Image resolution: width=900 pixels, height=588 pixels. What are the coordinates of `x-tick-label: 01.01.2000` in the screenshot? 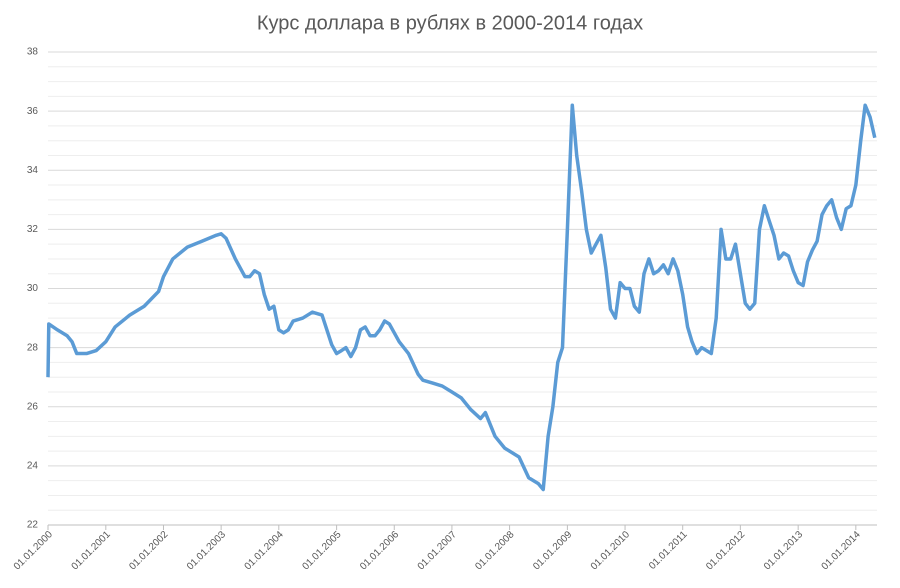 It's located at (33, 550).